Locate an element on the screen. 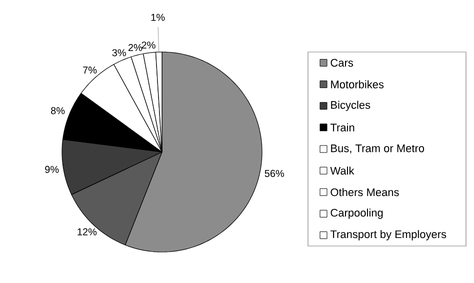  data-label: 9% is located at coordinates (52, 169).